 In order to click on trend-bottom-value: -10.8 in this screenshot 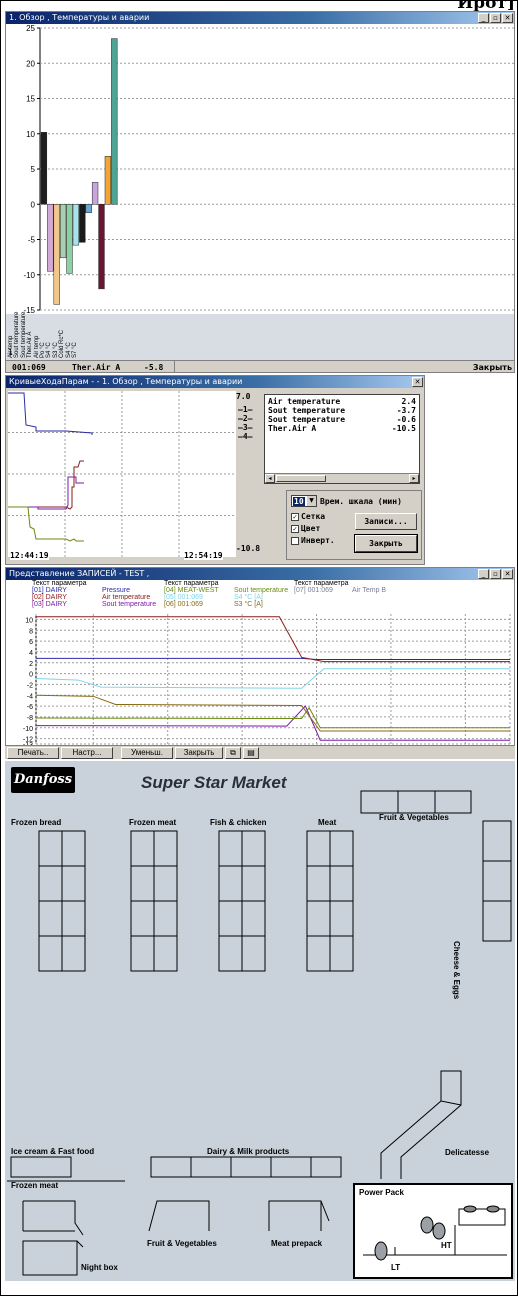, I will do `click(248, 548)`.